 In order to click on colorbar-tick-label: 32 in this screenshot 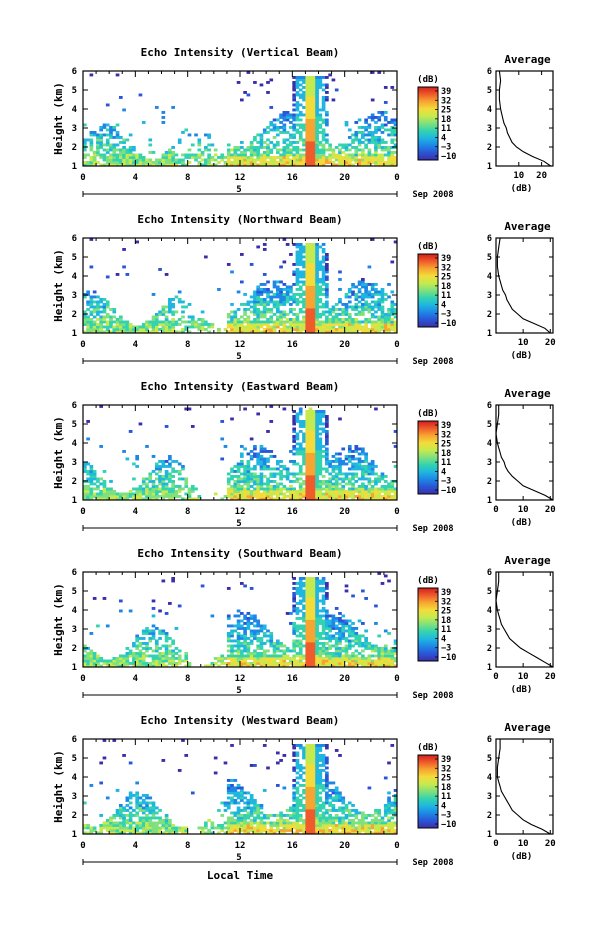, I will do `click(446, 101)`.